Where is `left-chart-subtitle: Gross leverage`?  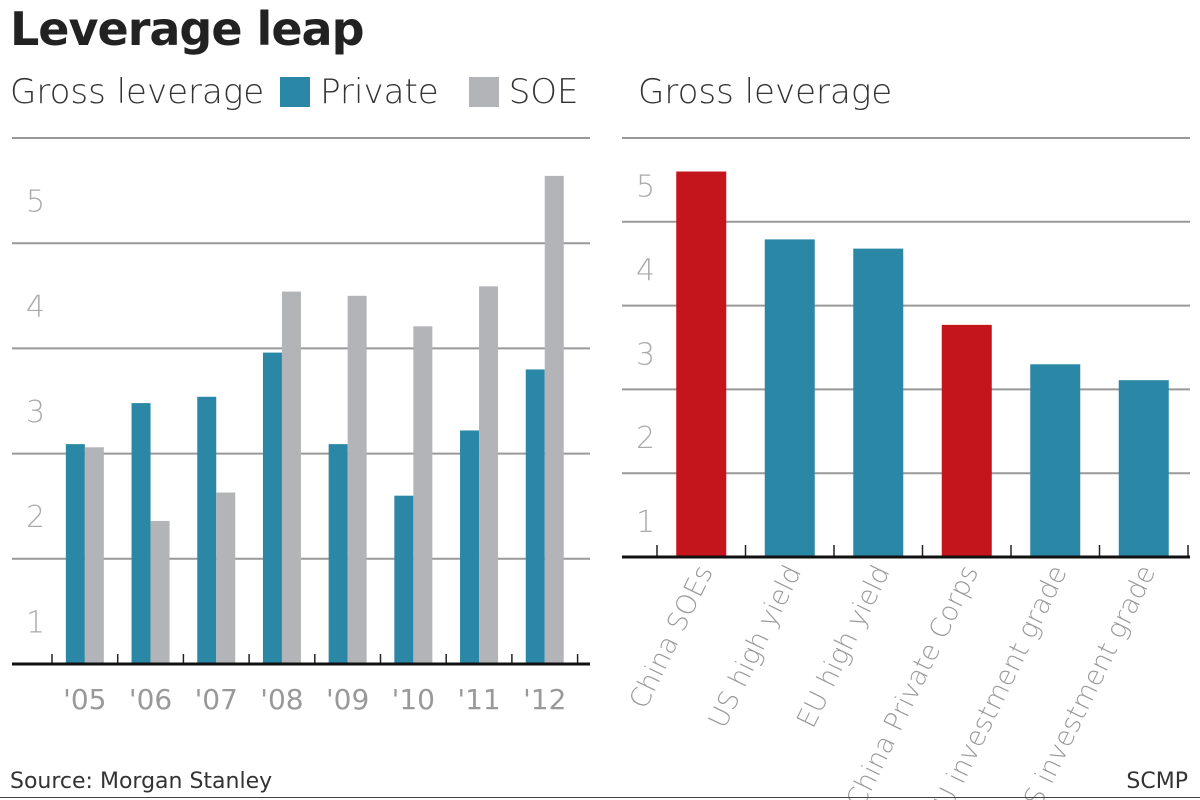 left-chart-subtitle: Gross leverage is located at coordinates (137, 92).